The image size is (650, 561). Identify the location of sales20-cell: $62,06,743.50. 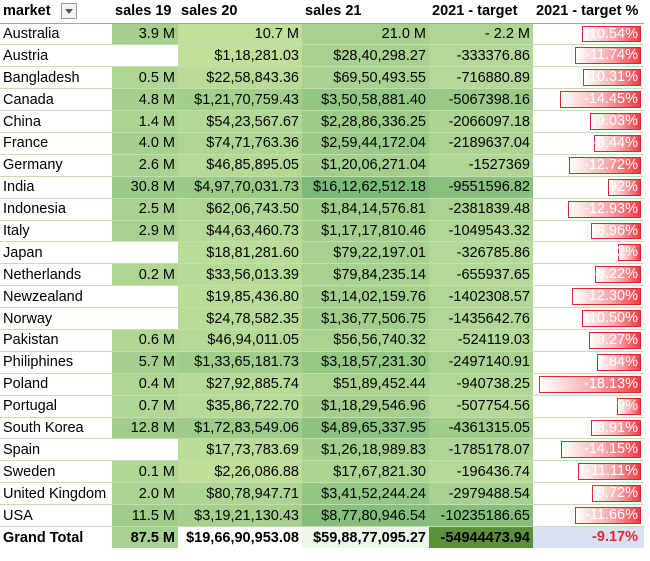
(240, 209).